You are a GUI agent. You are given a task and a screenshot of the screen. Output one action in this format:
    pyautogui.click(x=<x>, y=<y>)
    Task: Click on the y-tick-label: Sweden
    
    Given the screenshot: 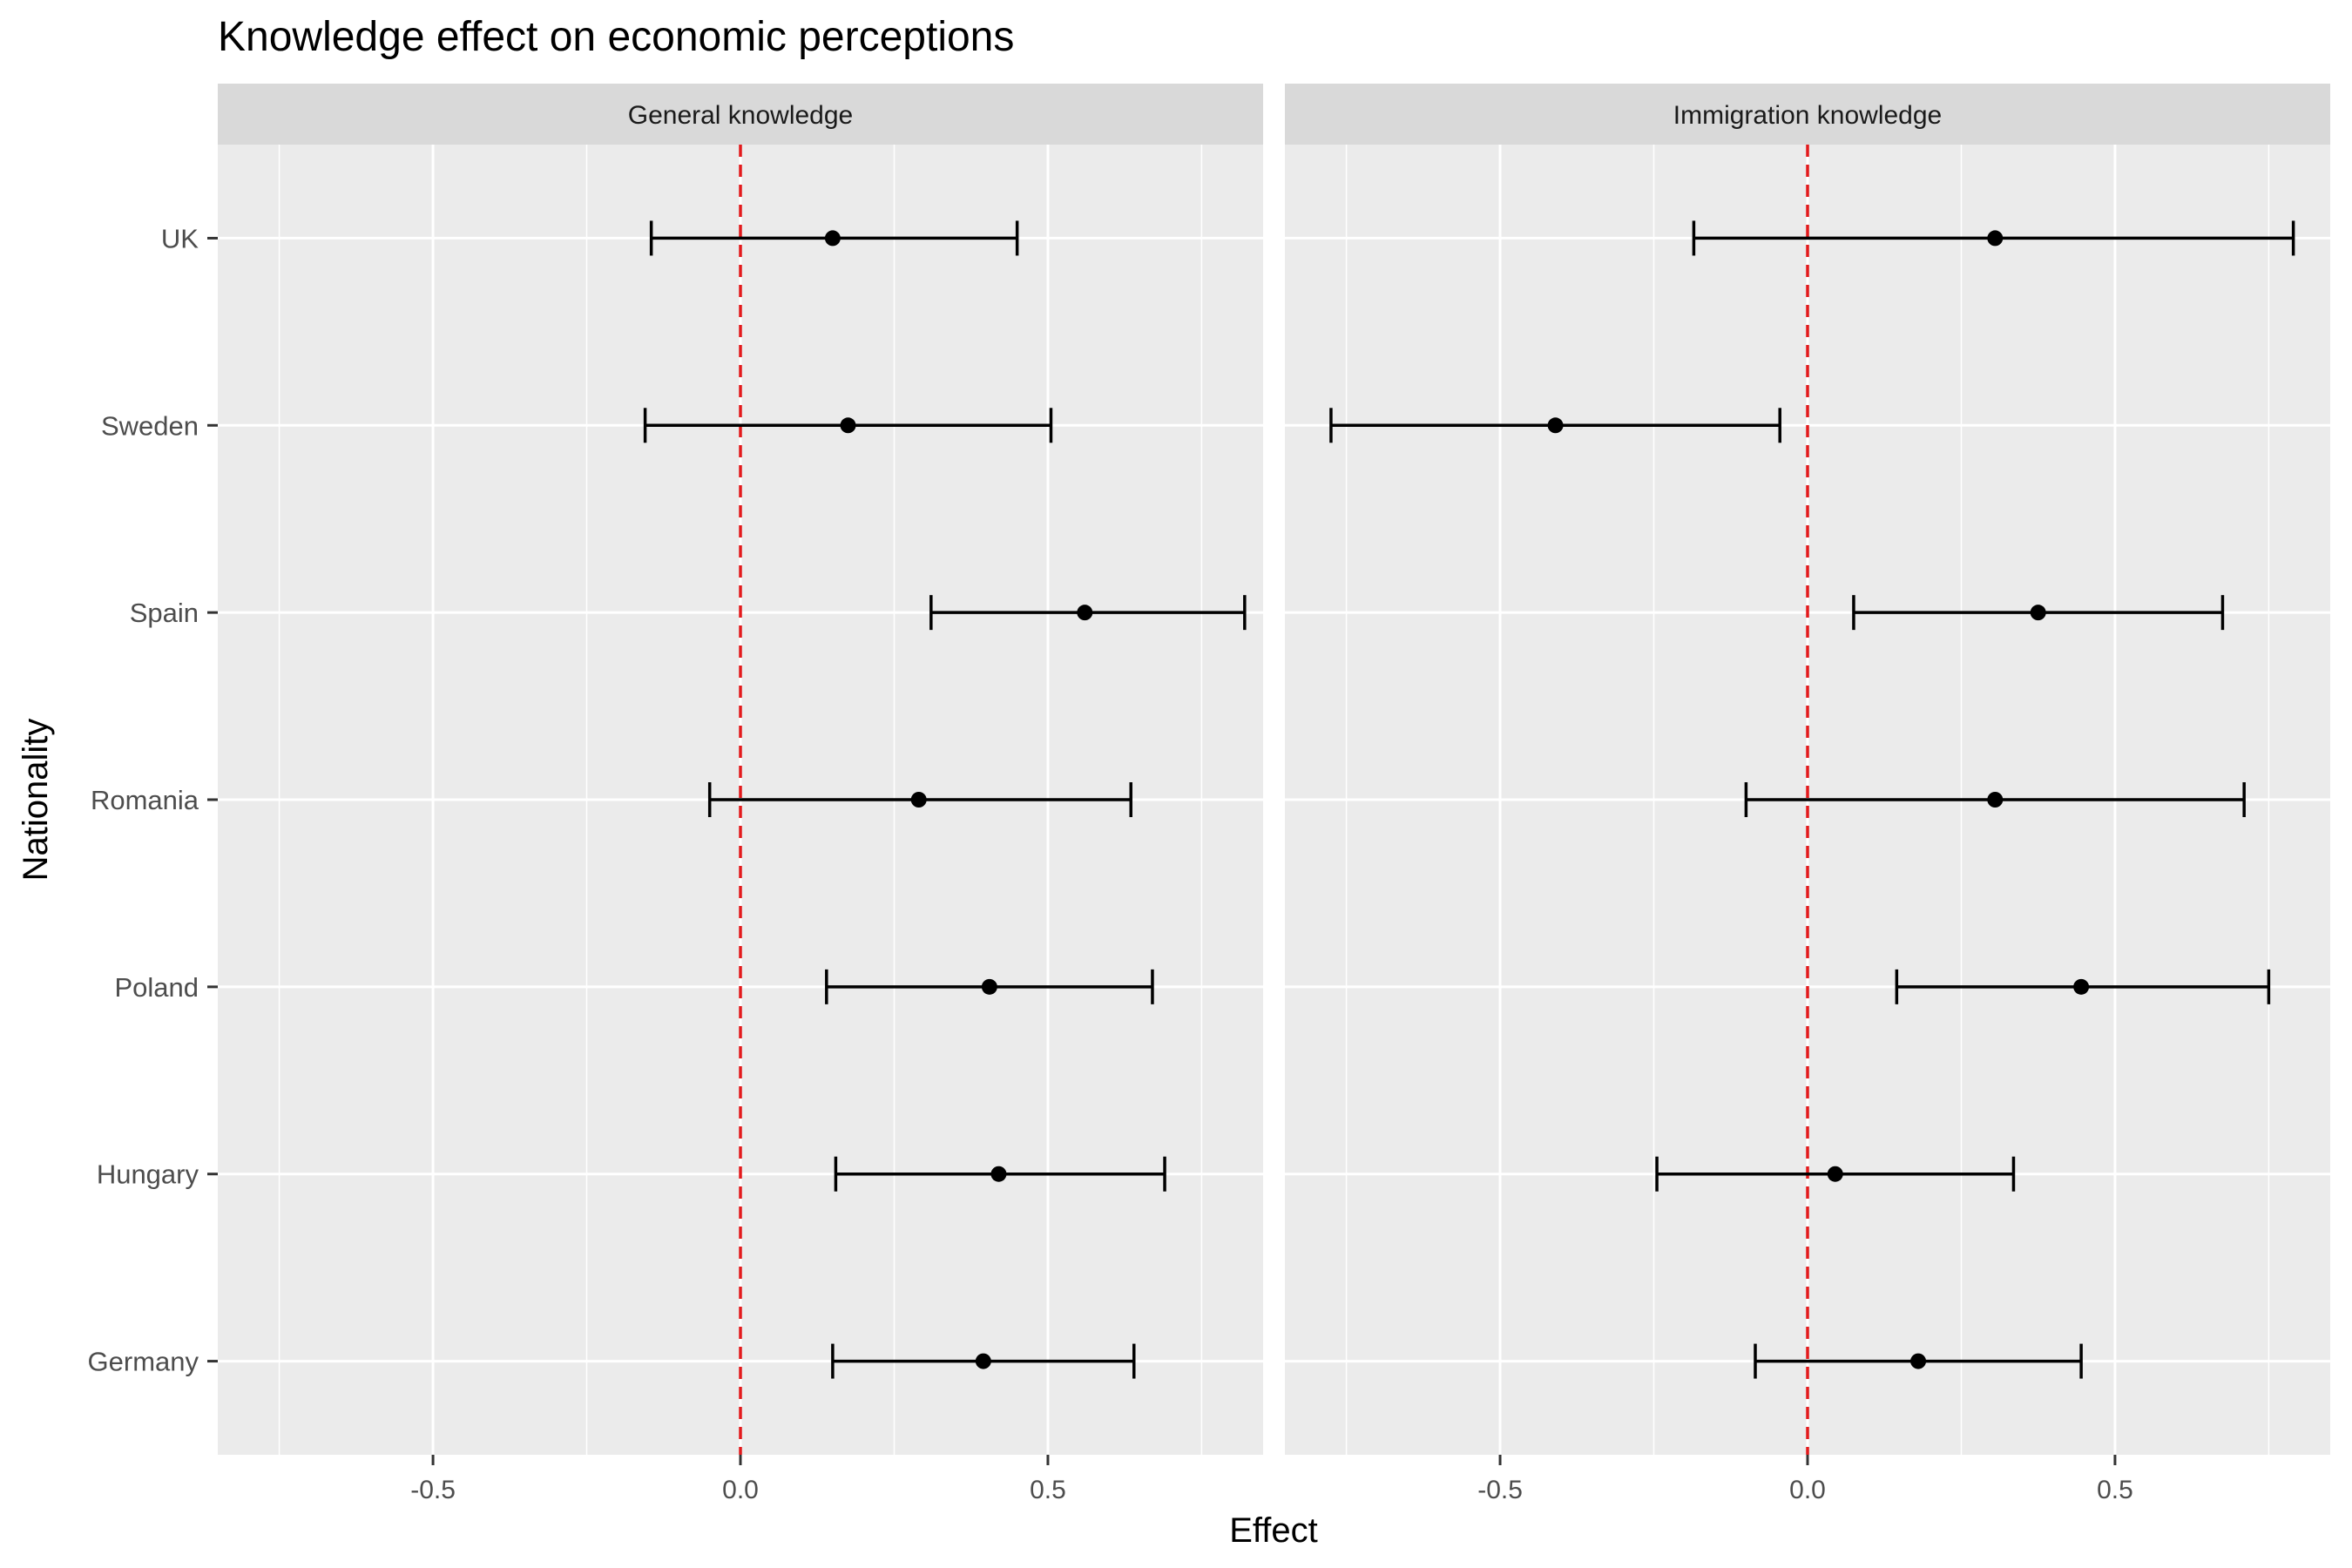 What is the action you would take?
    pyautogui.click(x=150, y=425)
    